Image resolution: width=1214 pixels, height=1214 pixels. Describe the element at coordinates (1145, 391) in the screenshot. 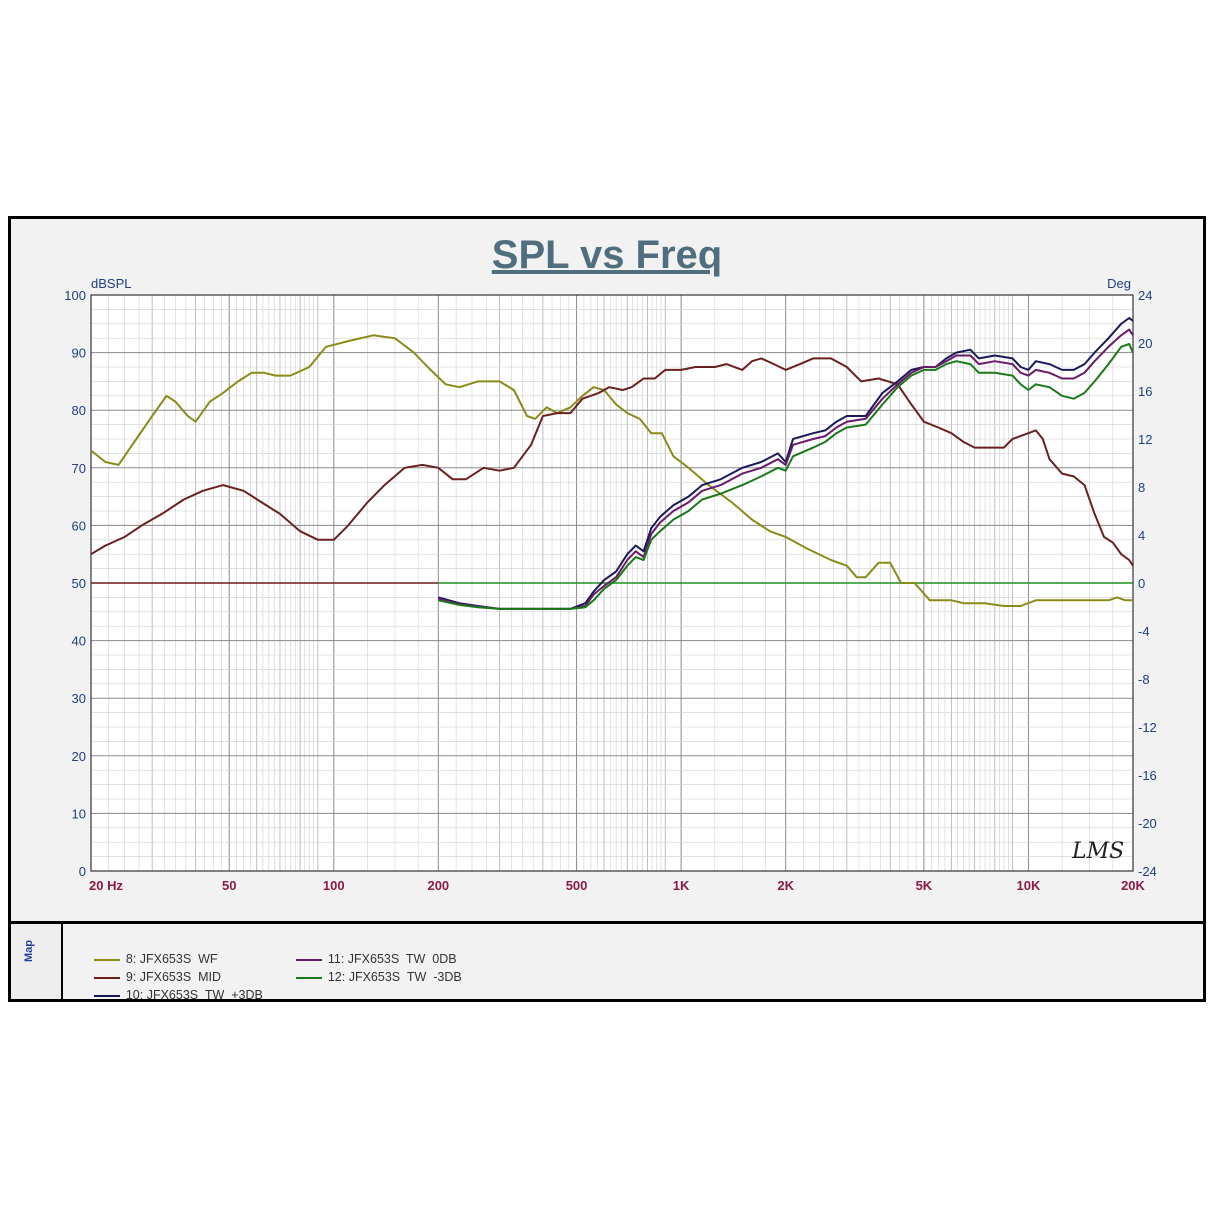

I see `y-tick-label-right: 16` at that location.